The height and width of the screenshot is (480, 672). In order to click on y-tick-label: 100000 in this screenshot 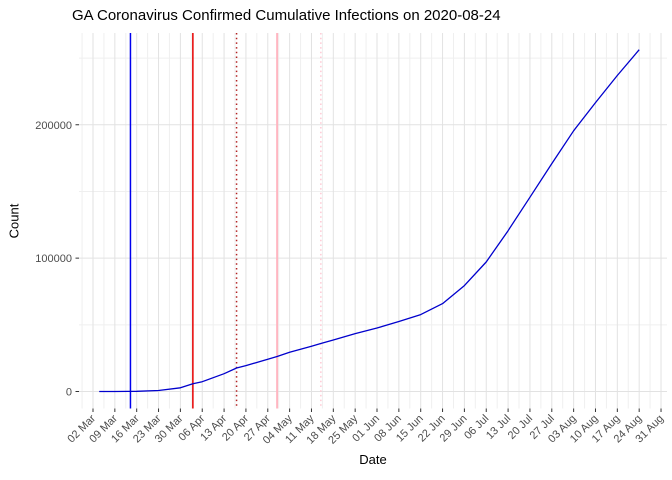, I will do `click(53, 259)`.